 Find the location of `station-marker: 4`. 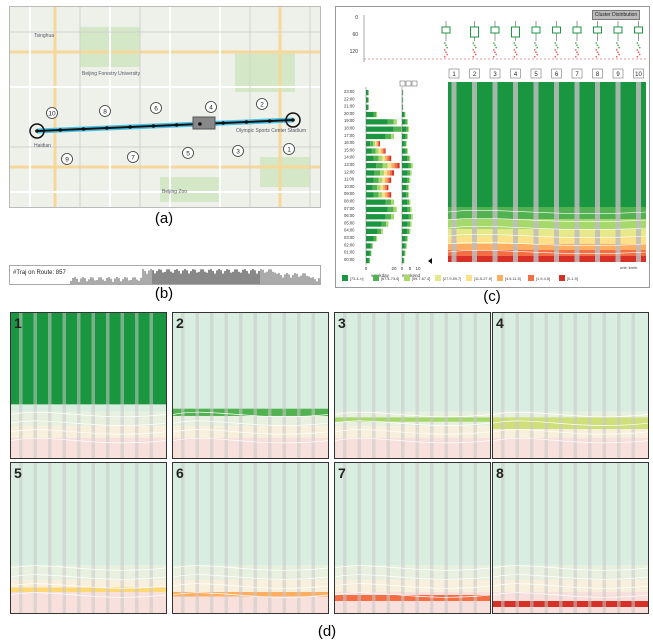

station-marker: 4 is located at coordinates (211, 107).